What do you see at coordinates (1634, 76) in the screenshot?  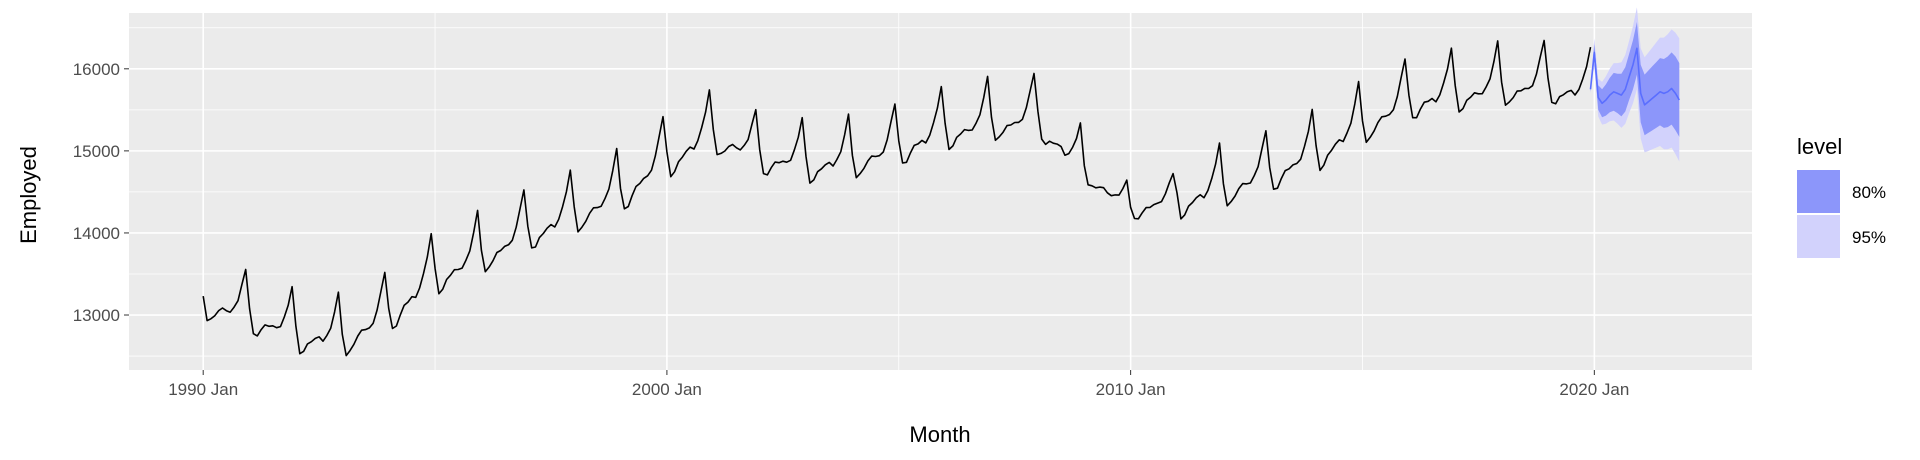 I see `forecast-series-line` at bounding box center [1634, 76].